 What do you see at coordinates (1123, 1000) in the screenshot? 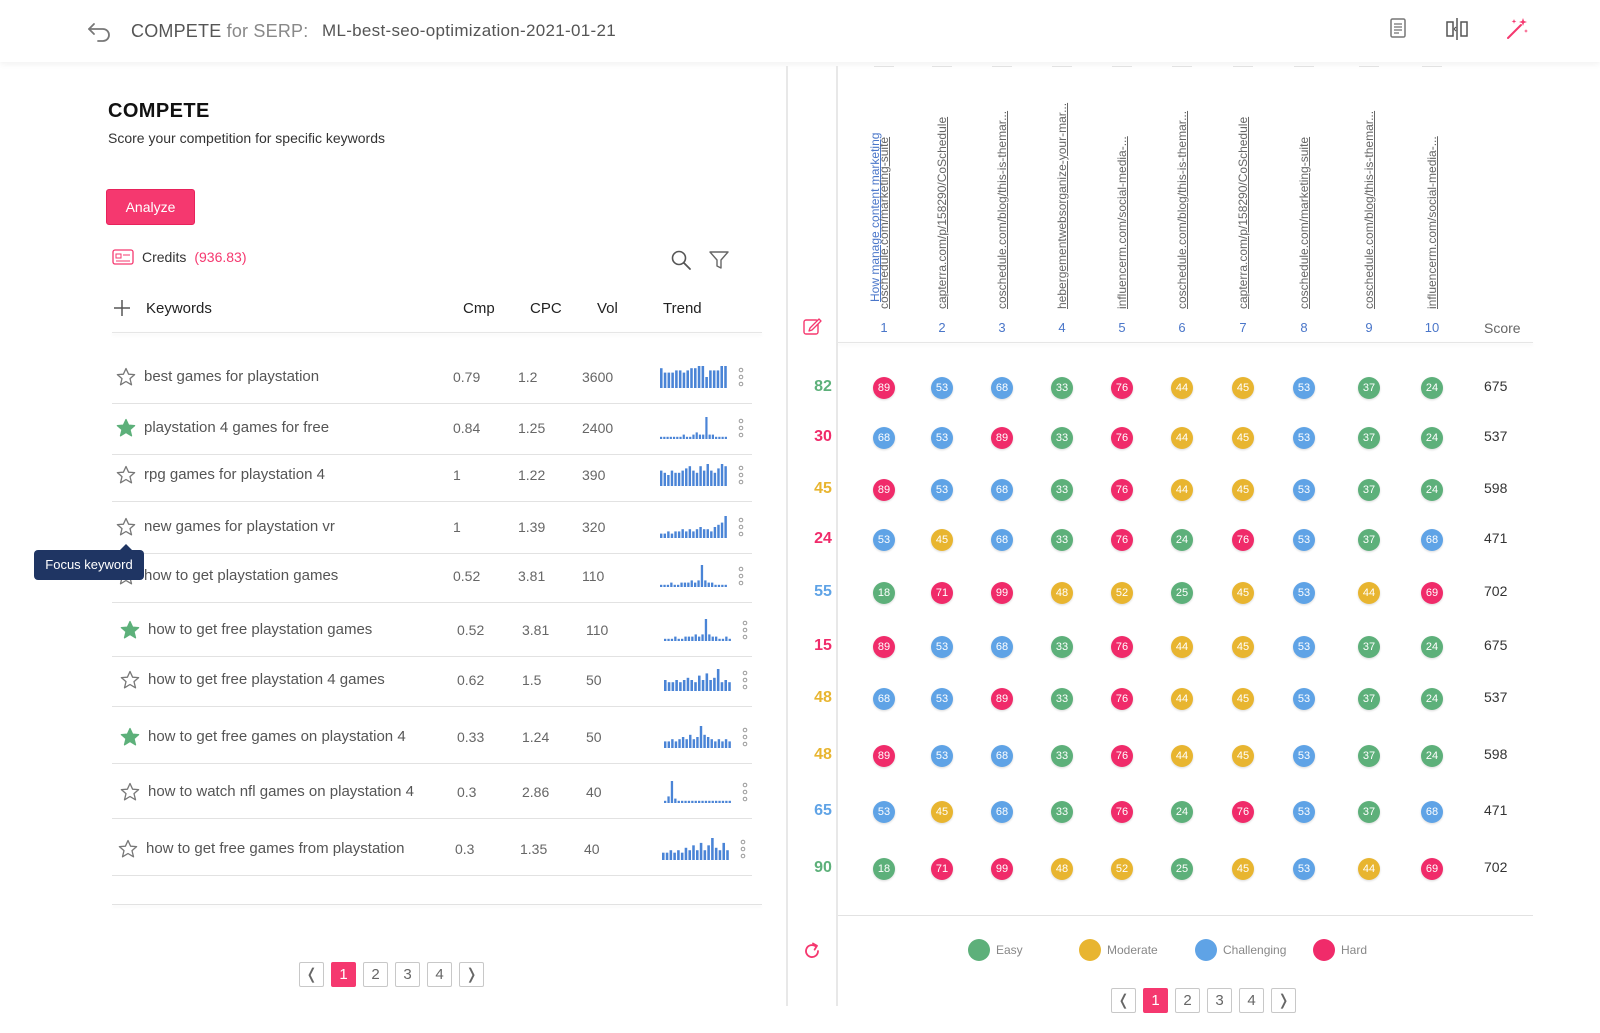
I see `previous-page-button: ❬` at bounding box center [1123, 1000].